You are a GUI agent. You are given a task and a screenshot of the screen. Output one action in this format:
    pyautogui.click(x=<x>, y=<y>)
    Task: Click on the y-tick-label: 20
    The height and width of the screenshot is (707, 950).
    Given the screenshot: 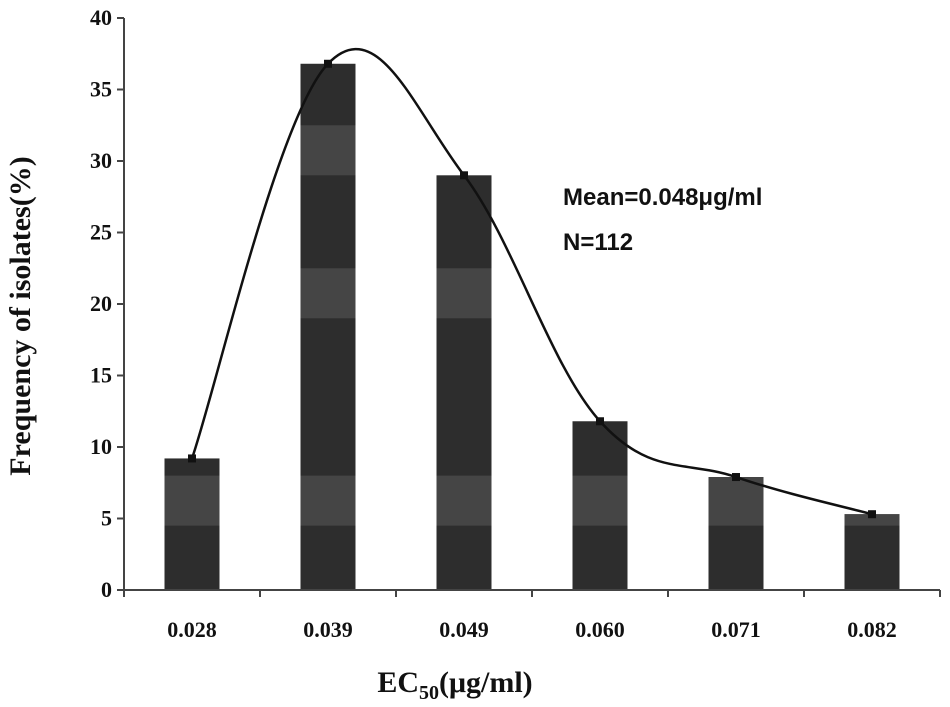 What is the action you would take?
    pyautogui.click(x=101, y=303)
    